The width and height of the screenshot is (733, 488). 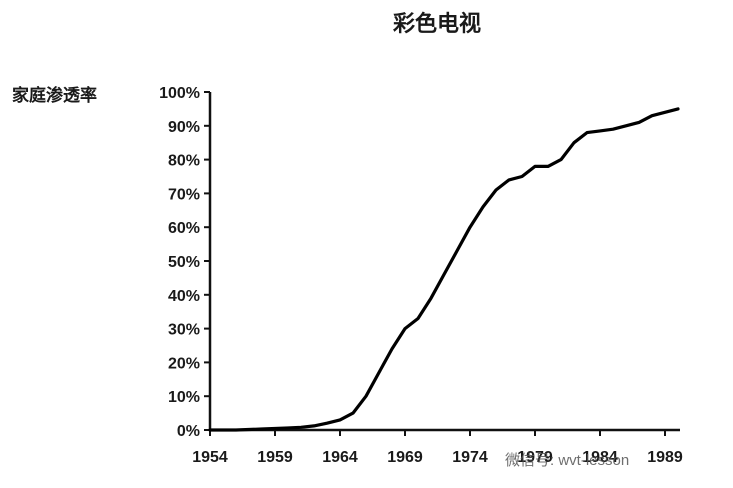 I want to click on y-tick-label: 70%, so click(x=184, y=194).